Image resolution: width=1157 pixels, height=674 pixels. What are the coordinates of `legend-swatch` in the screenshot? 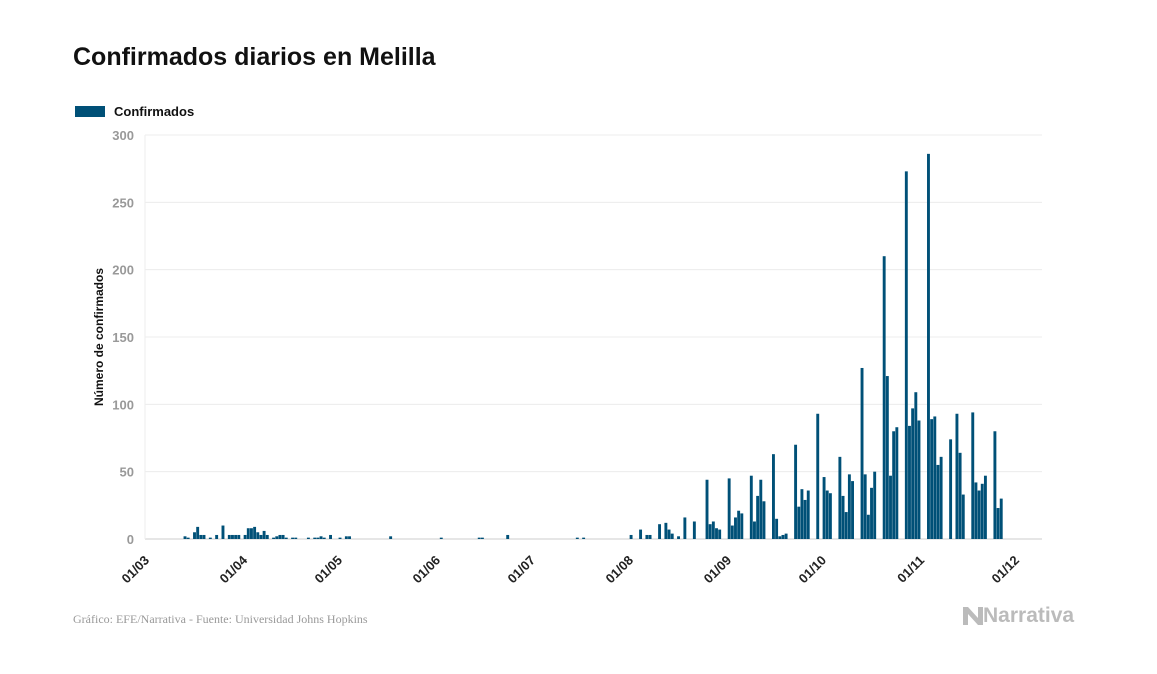 It's located at (90, 111).